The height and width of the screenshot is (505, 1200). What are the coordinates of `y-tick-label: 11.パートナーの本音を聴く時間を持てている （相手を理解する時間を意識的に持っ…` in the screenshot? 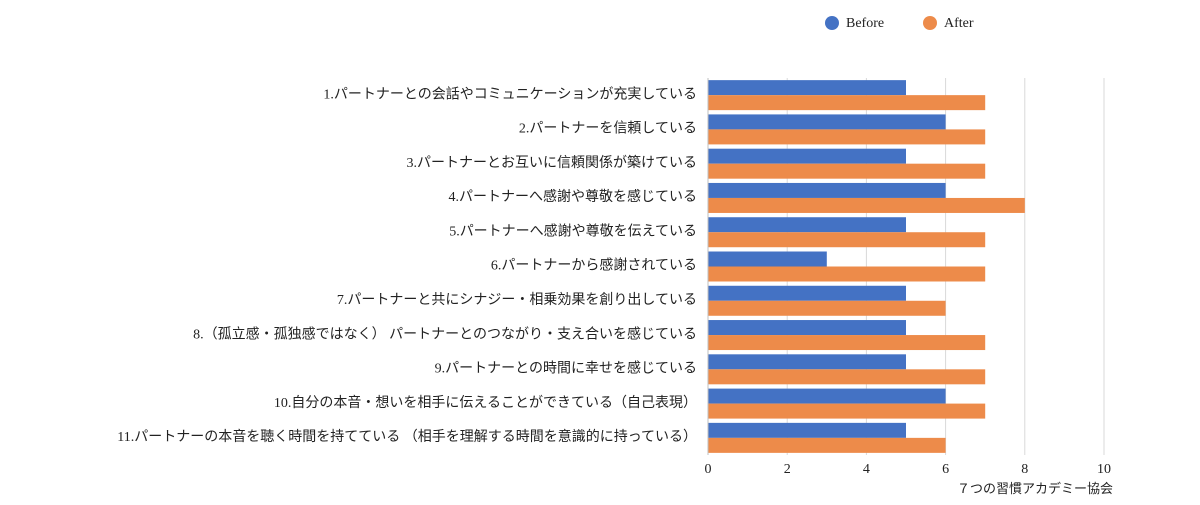 It's located at (407, 436).